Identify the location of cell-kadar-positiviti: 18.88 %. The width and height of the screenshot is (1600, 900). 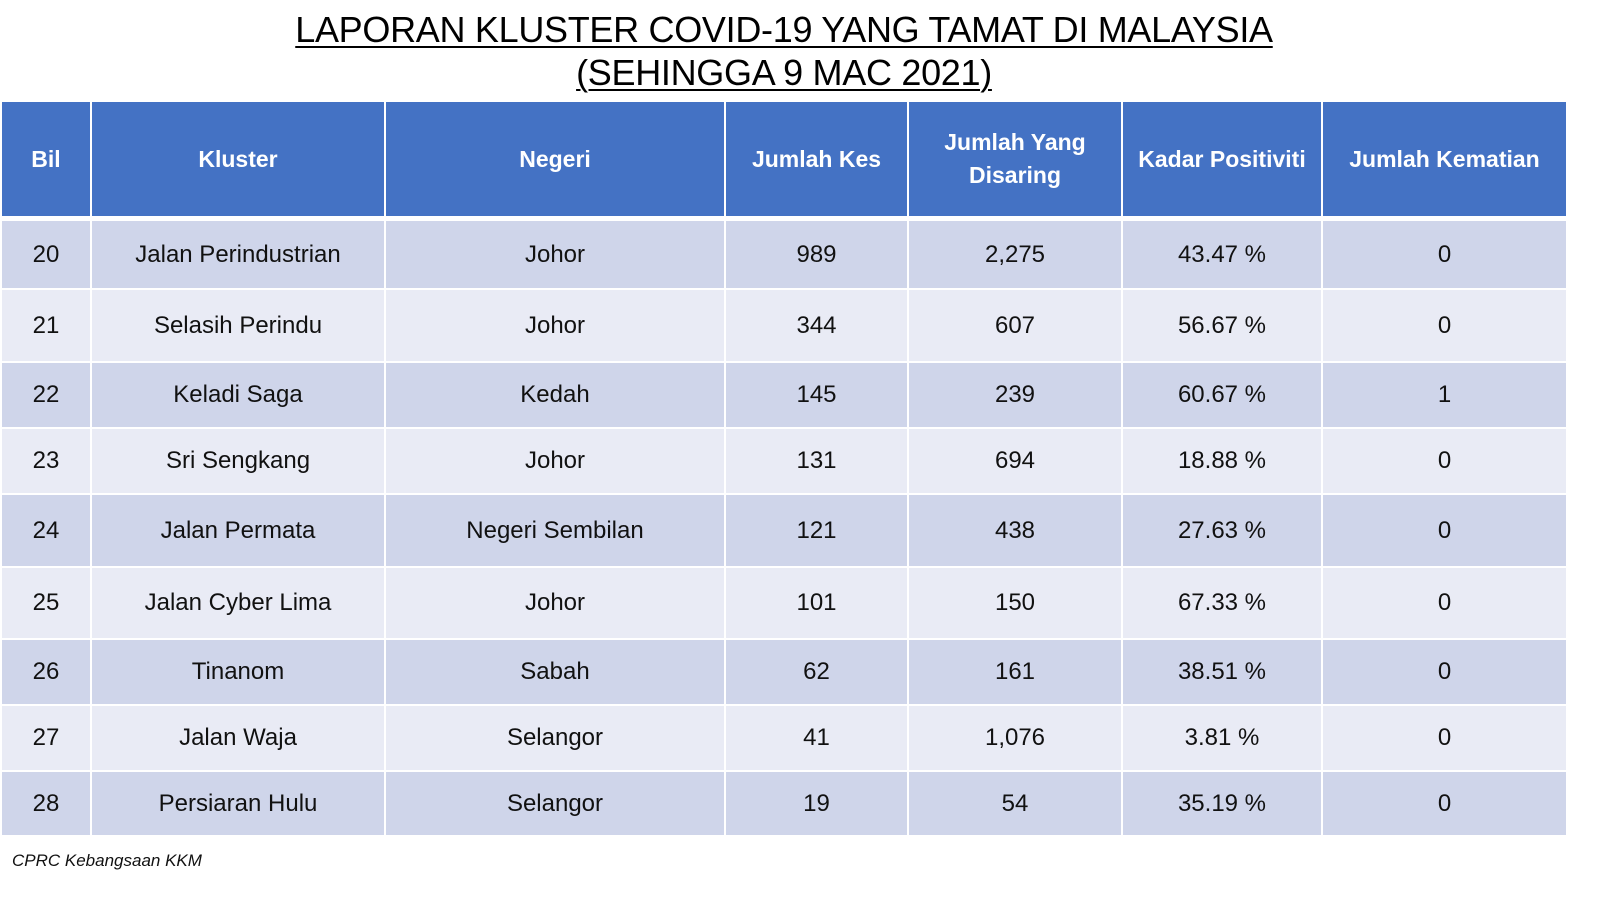
(1222, 461).